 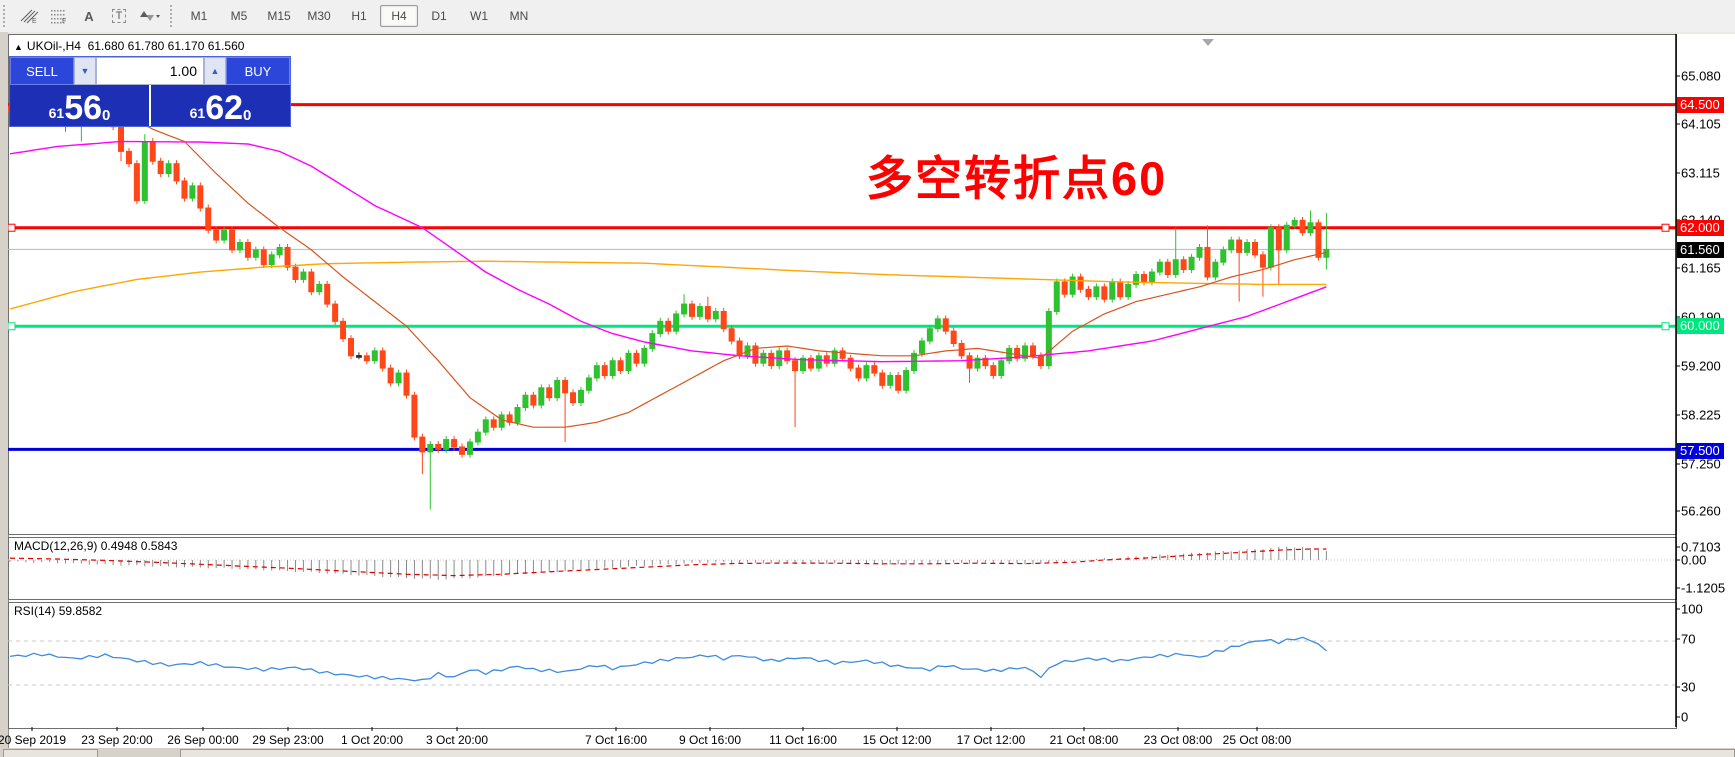 I want to click on macd-label: MACD(12,26,9) 0.4948 0.5843, so click(x=96, y=546).